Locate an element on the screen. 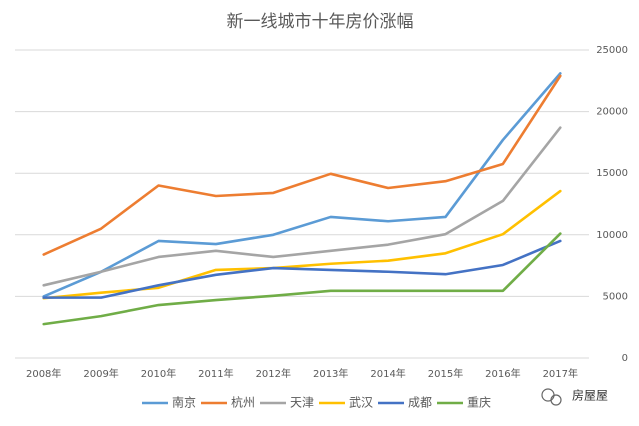 Image resolution: width=639 pixels, height=426 pixels. legend-label: 成都 is located at coordinates (420, 403).